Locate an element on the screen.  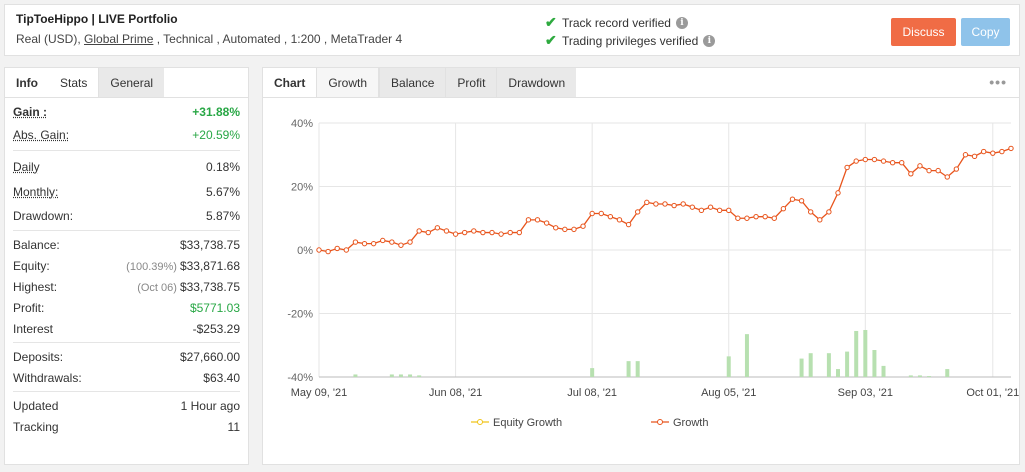
equity-label: Equity: is located at coordinates (31, 265).